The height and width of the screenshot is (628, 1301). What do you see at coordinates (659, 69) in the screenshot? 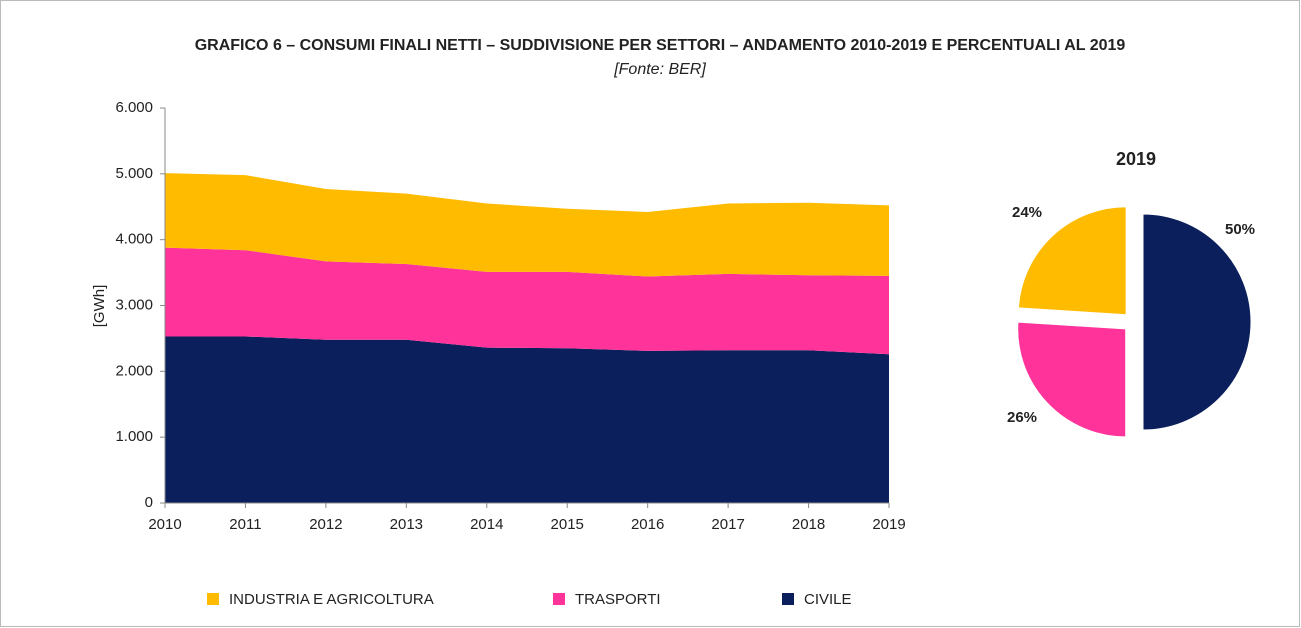
I see `chart-subtitle: [Fonte: BER]` at bounding box center [659, 69].